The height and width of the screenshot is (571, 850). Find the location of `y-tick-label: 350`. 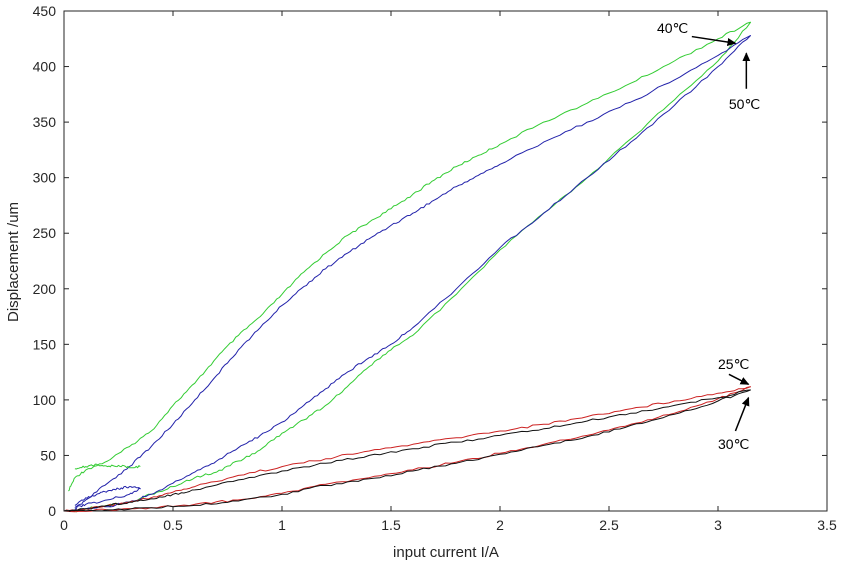

y-tick-label: 350 is located at coordinates (45, 122).